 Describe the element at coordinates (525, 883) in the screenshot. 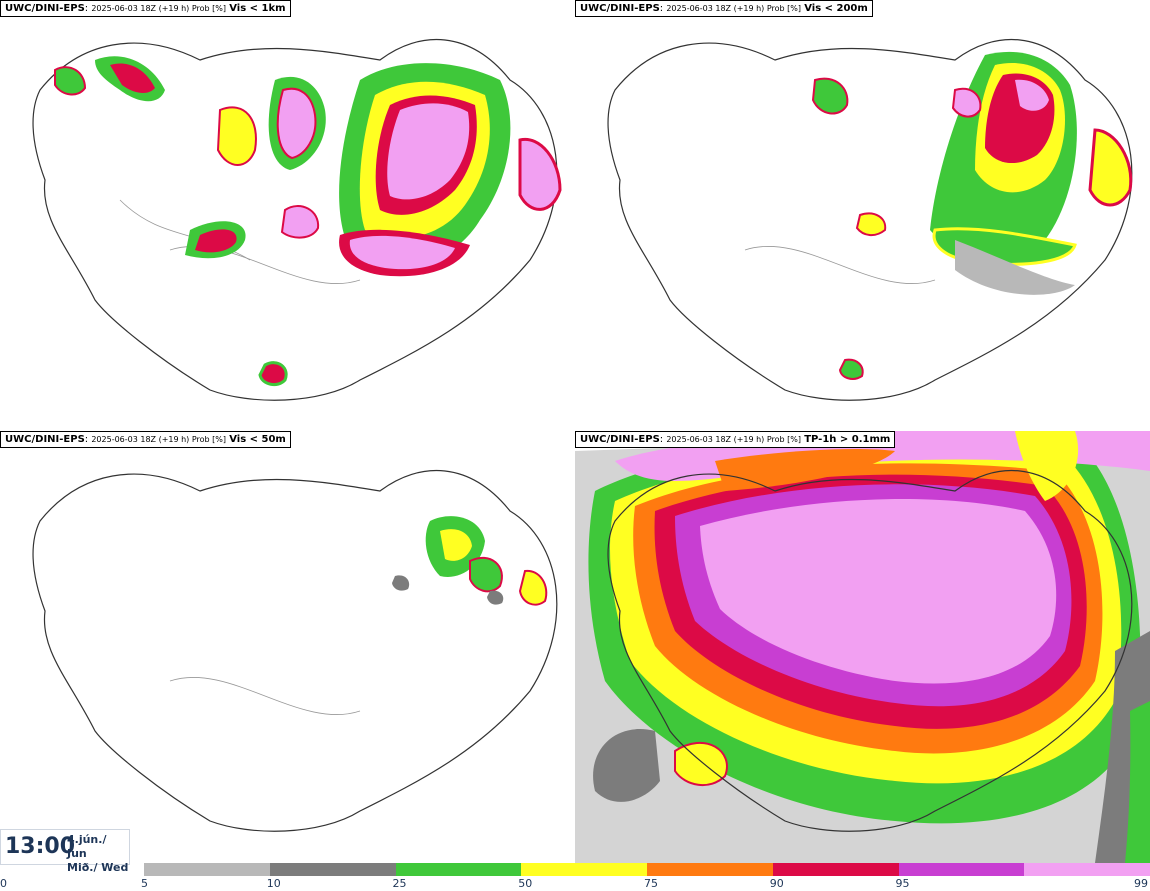

I see `colorbar-tick-label: 50` at that location.